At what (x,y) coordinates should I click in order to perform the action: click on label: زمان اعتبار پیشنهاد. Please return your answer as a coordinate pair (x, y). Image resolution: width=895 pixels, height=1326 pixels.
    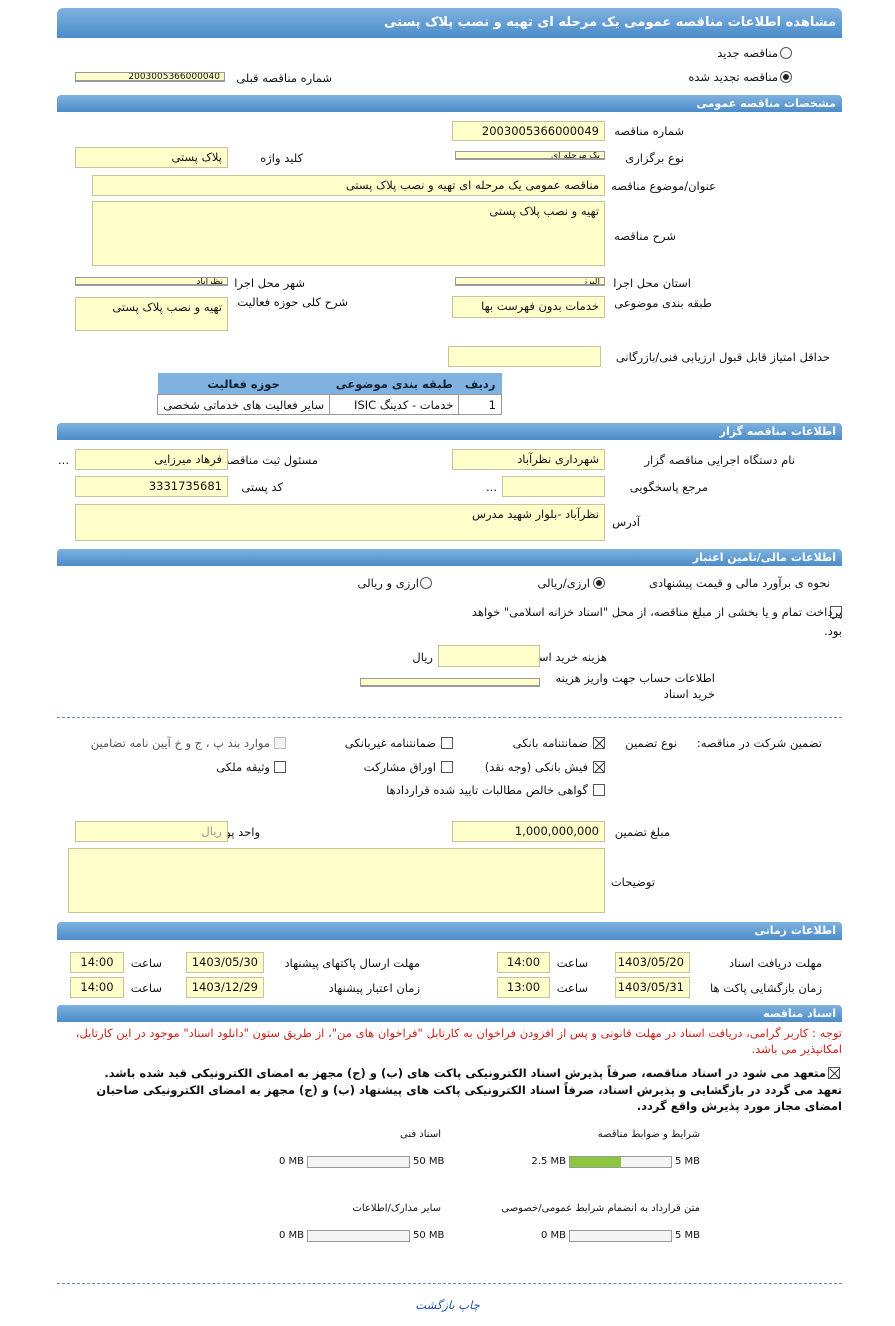
    Looking at the image, I should click on (374, 988).